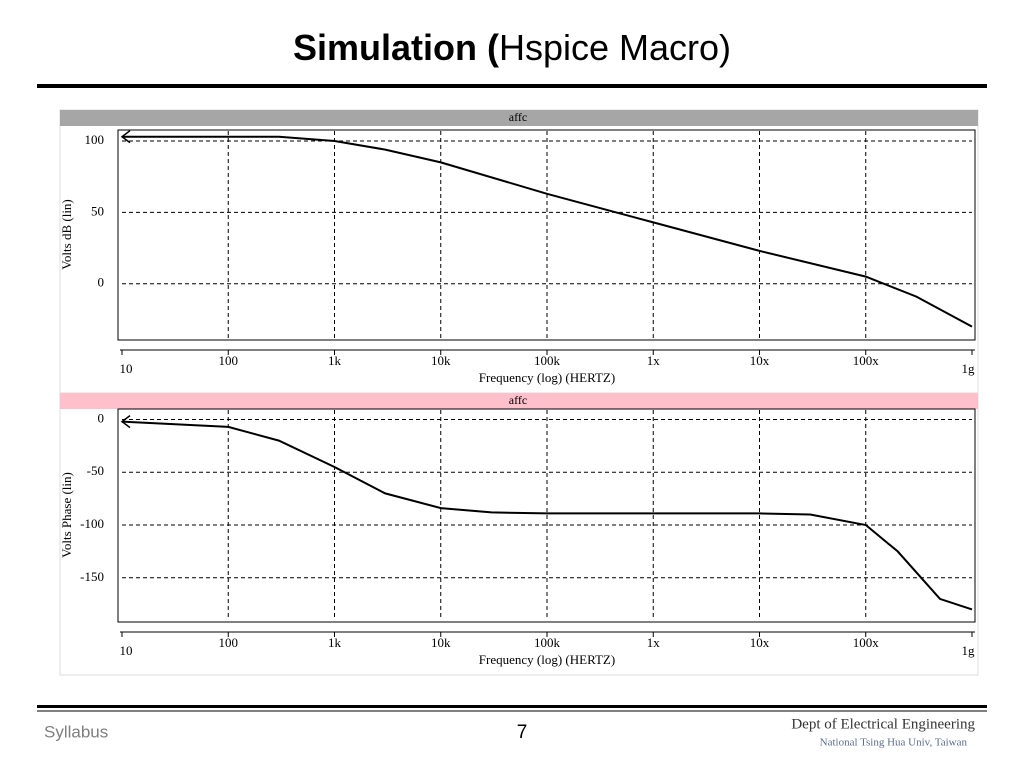 This screenshot has width=1024, height=768. I want to click on y-tick-label: 50, so click(97, 210).